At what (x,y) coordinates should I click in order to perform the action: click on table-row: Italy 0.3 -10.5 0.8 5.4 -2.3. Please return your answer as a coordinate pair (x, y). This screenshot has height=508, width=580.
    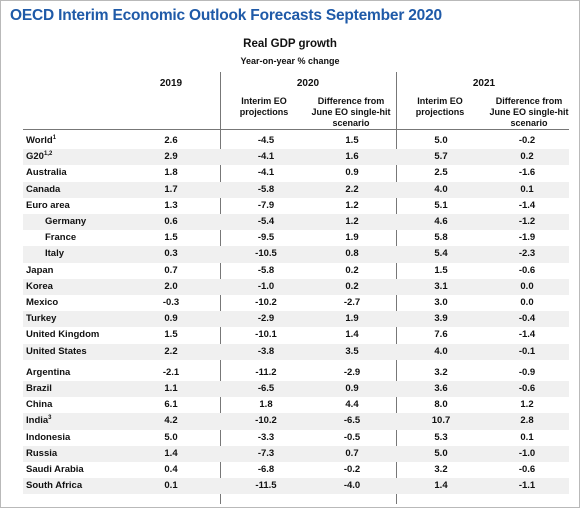
    Looking at the image, I should click on (296, 254).